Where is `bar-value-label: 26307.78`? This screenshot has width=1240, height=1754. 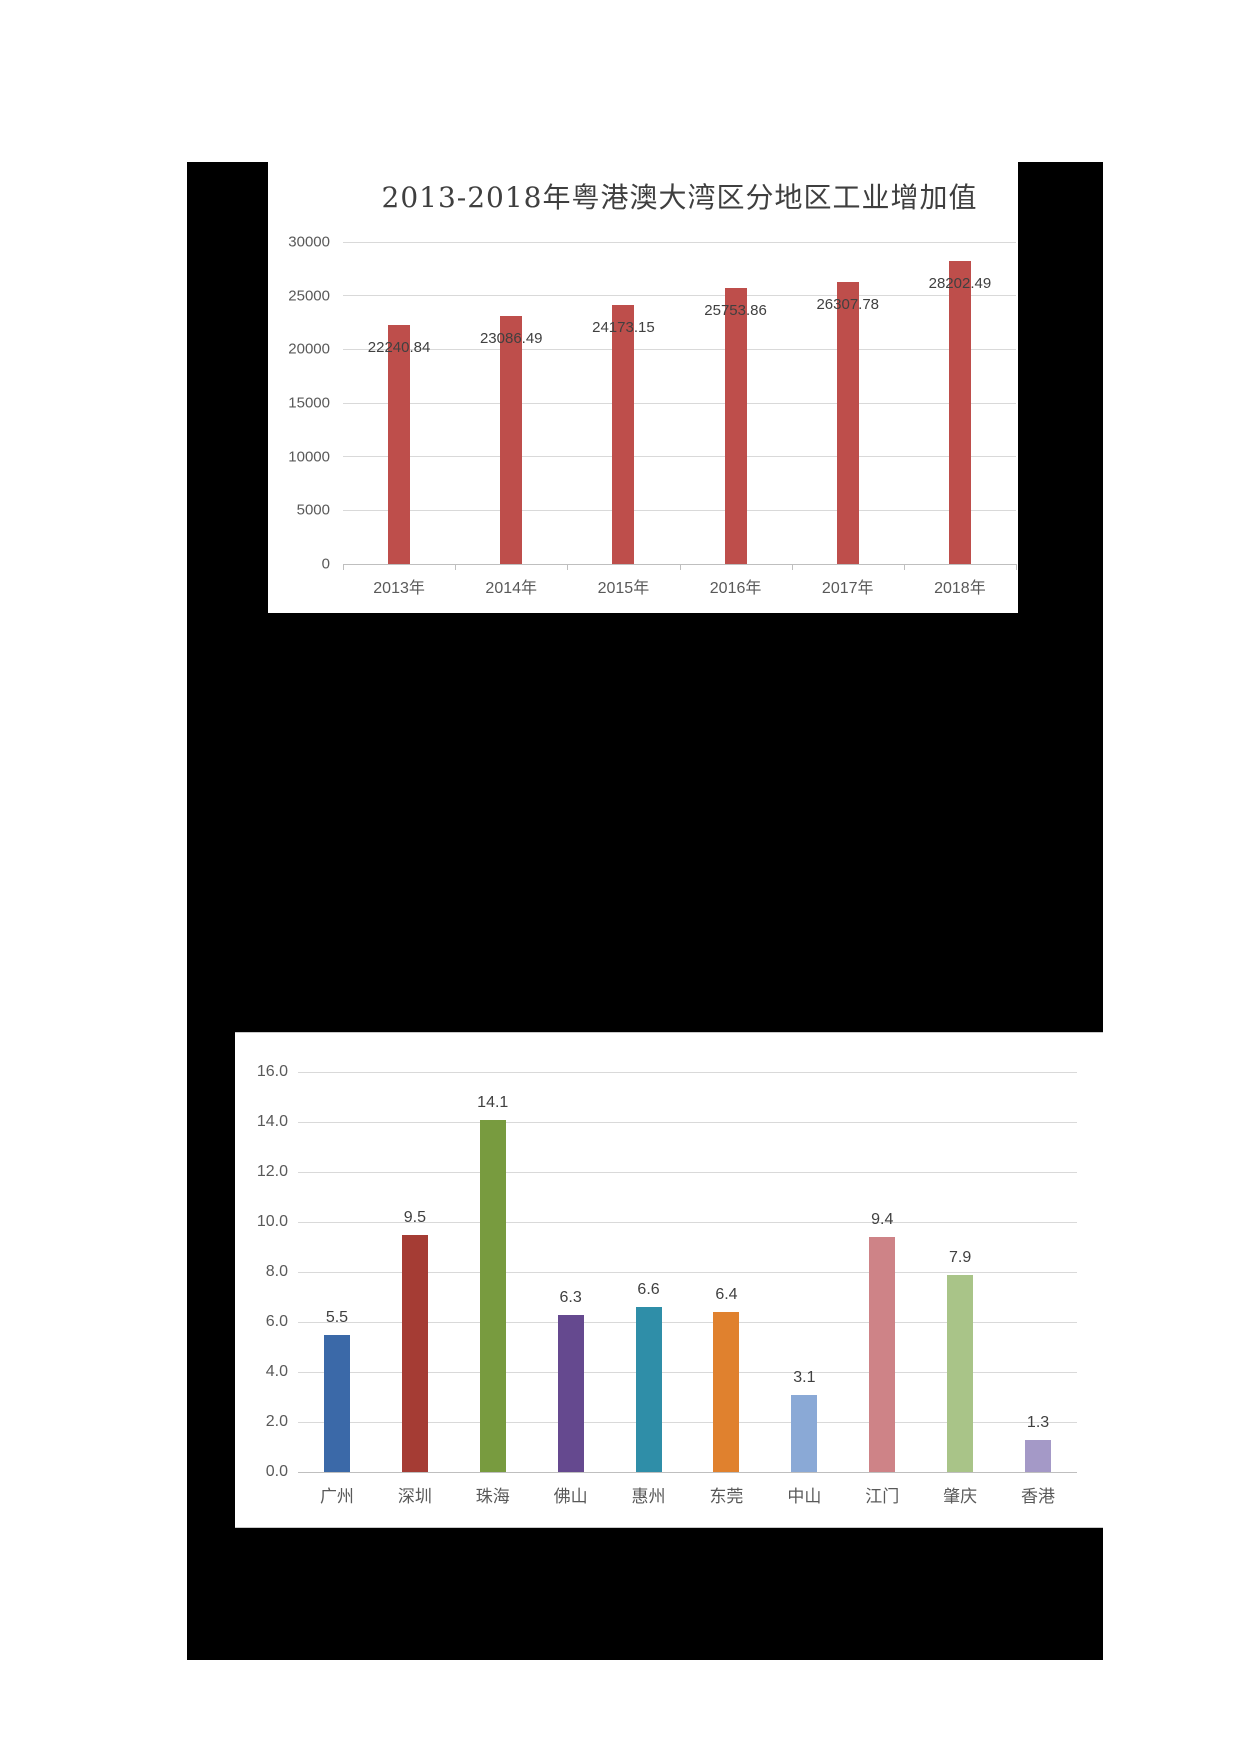 bar-value-label: 26307.78 is located at coordinates (848, 304).